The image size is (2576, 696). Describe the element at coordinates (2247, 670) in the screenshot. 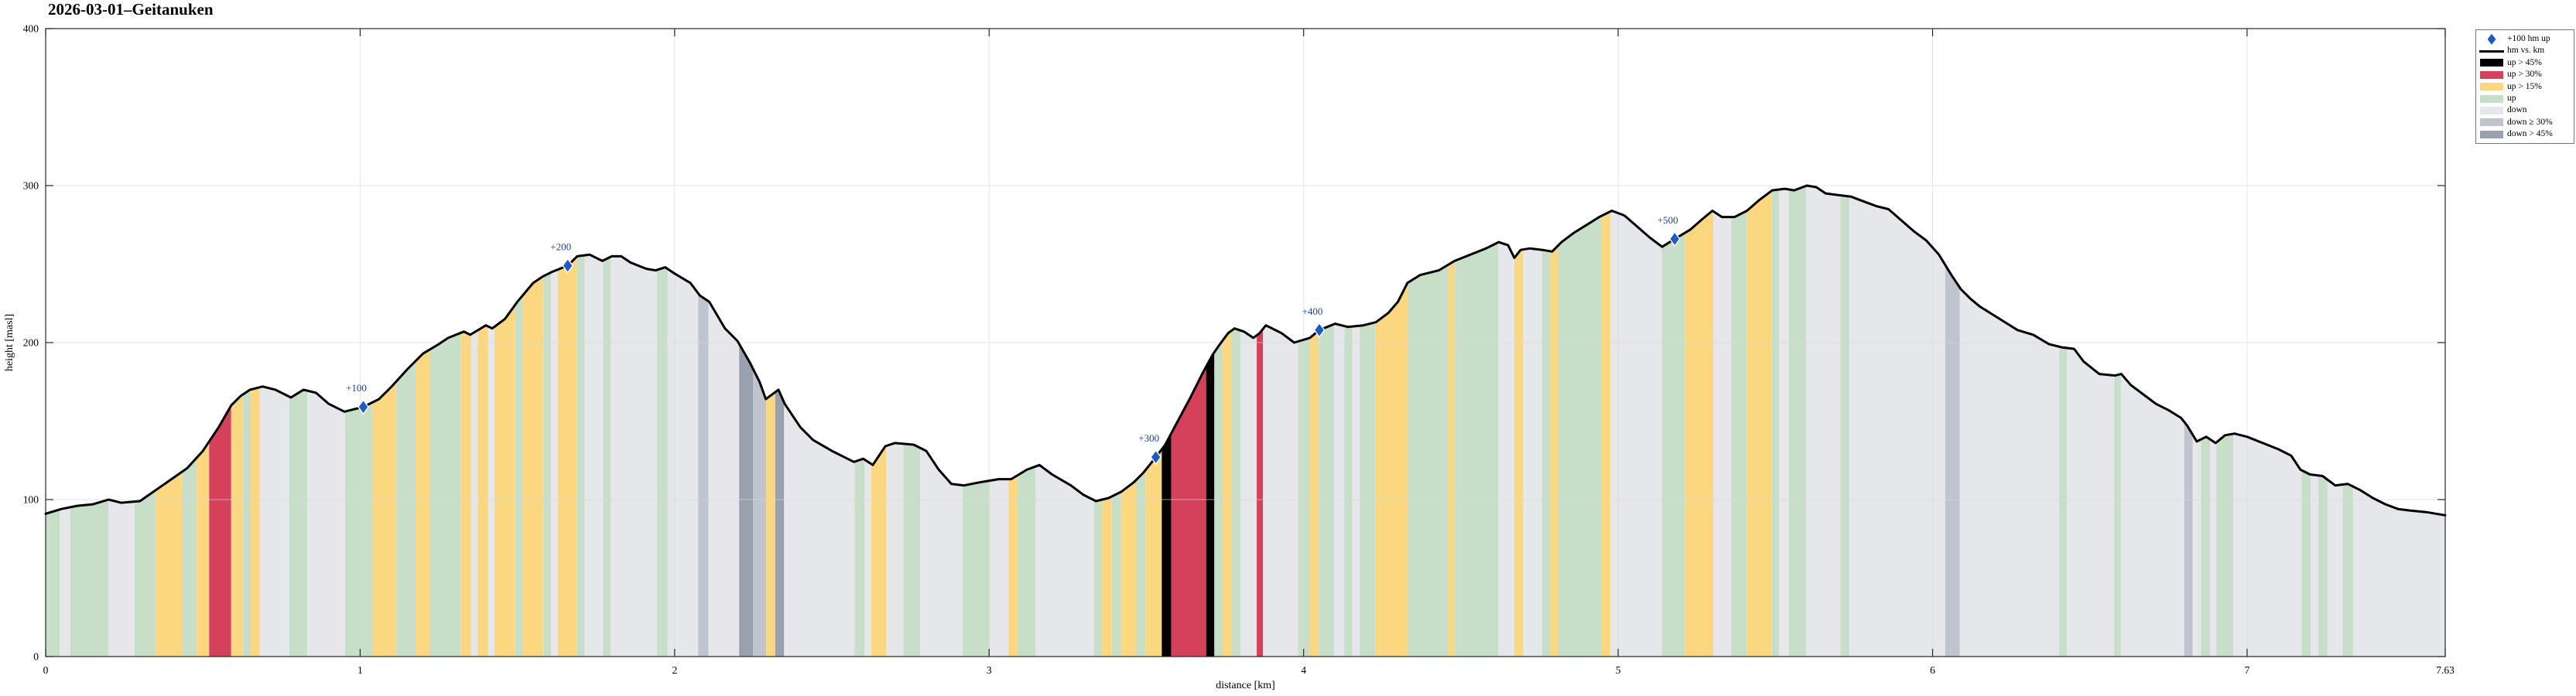

I see `x-tick-label: 7` at that location.